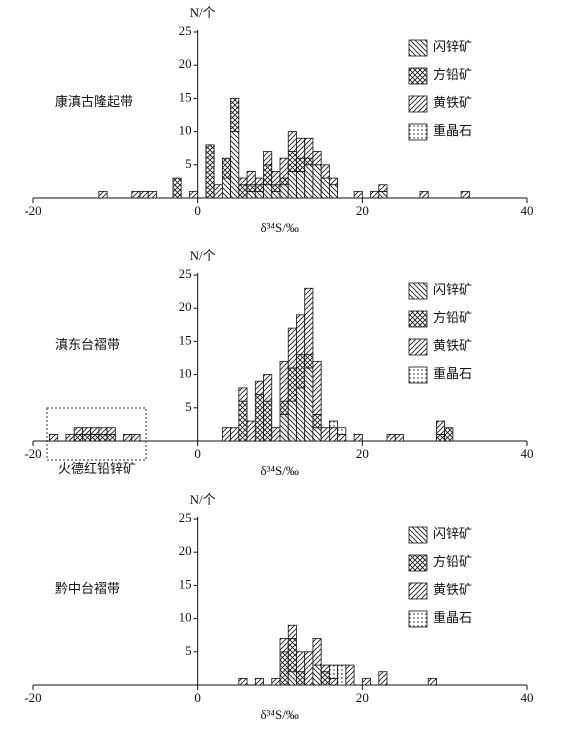 This screenshot has width=573, height=745. Describe the element at coordinates (362, 453) in the screenshot. I see `x-tick-label: 20` at that location.